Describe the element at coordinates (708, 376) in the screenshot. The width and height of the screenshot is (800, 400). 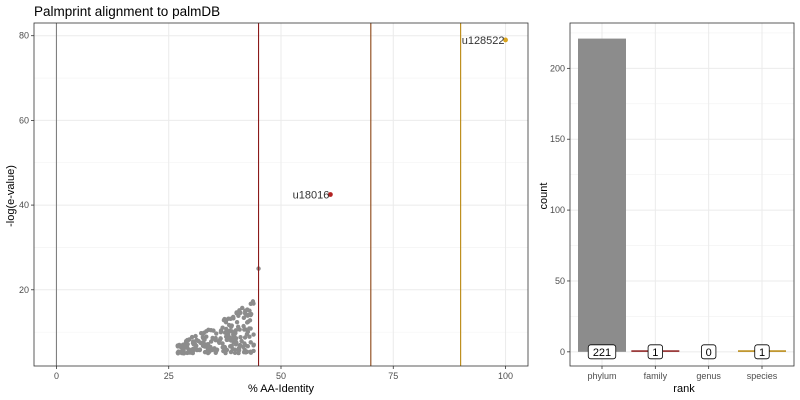
I see `bar-x-tick-label: genus` at that location.